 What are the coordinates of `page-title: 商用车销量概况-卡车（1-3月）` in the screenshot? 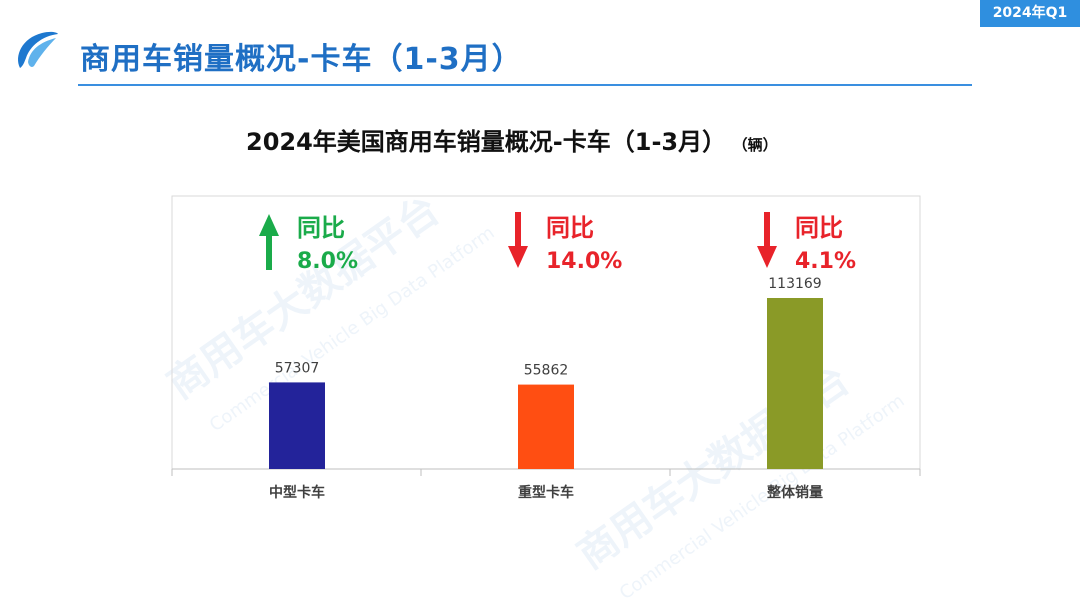 It's located at (301, 59).